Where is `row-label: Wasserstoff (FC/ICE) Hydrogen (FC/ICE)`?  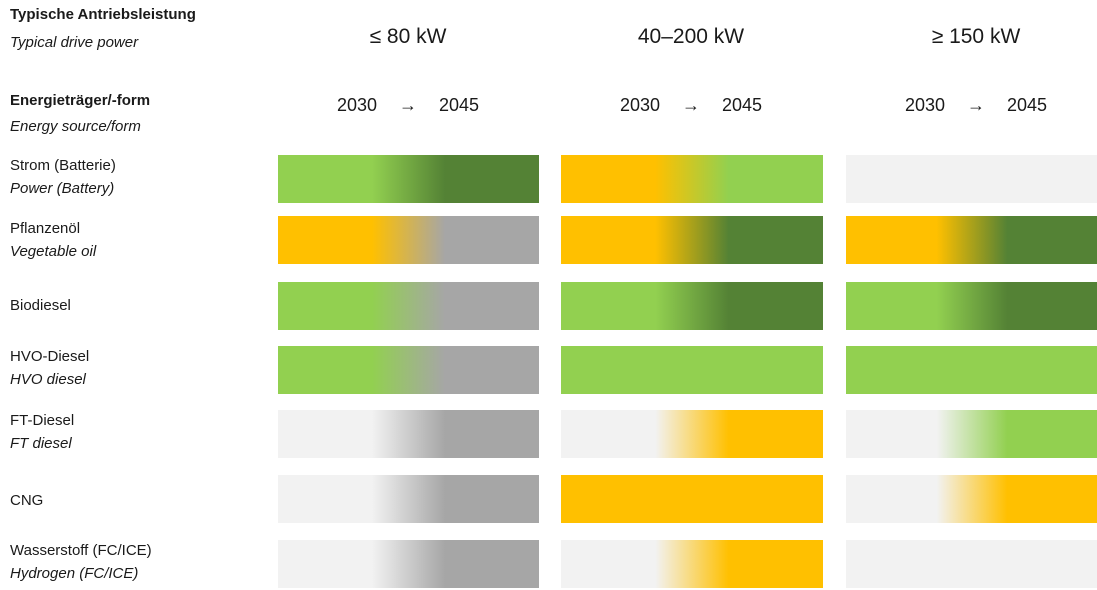 row-label: Wasserstoff (FC/ICE) Hydrogen (FC/ICE) is located at coordinates (81, 562).